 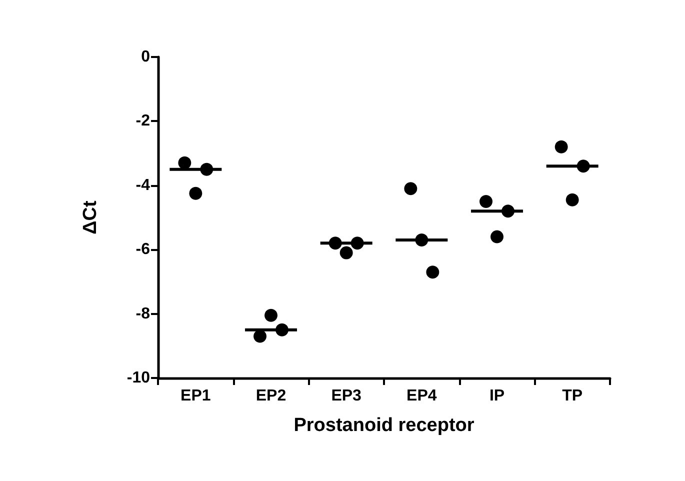 I want to click on x-tick-label: IP, so click(x=497, y=396).